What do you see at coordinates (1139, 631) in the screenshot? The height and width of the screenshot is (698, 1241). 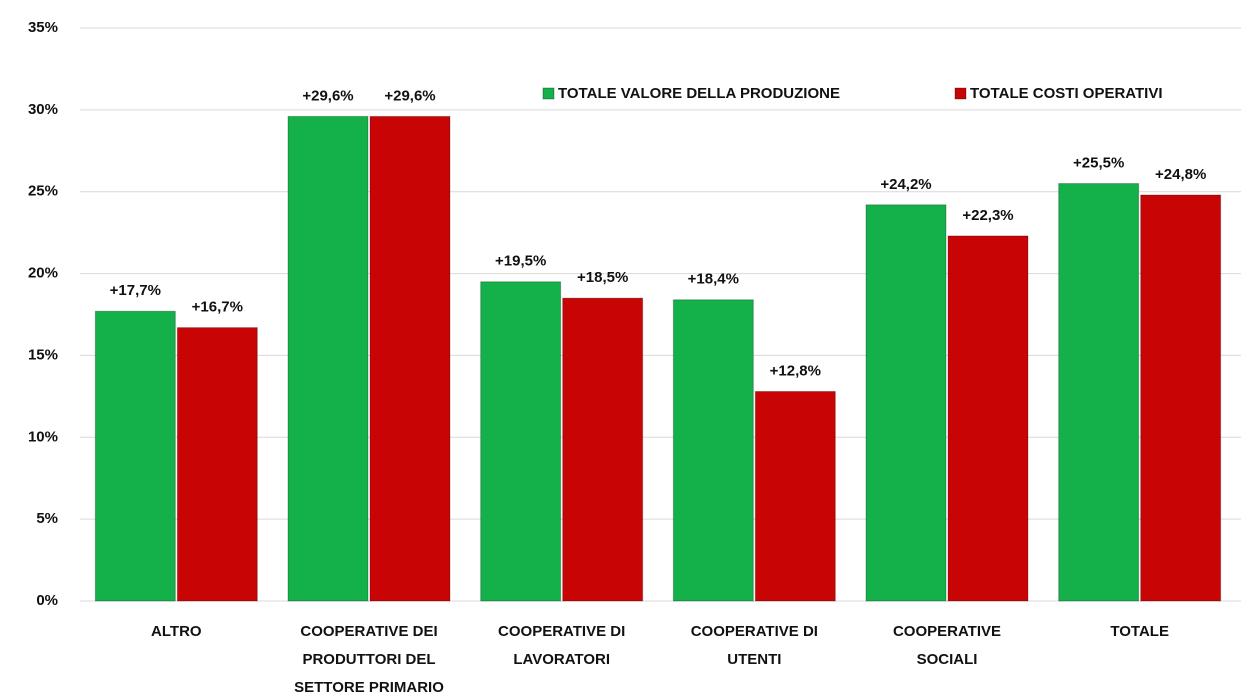 I see `x-tick-label: TOTALE` at bounding box center [1139, 631].